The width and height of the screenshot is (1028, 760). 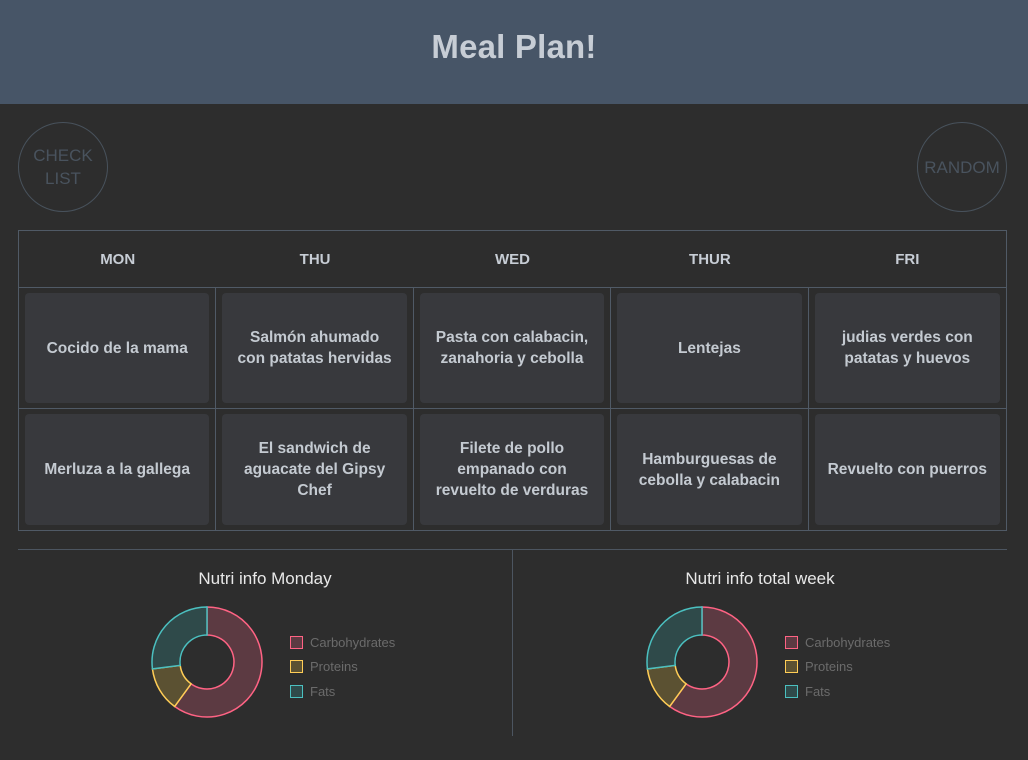 What do you see at coordinates (117, 469) in the screenshot?
I see `meal-card: Merluza a la gallega` at bounding box center [117, 469].